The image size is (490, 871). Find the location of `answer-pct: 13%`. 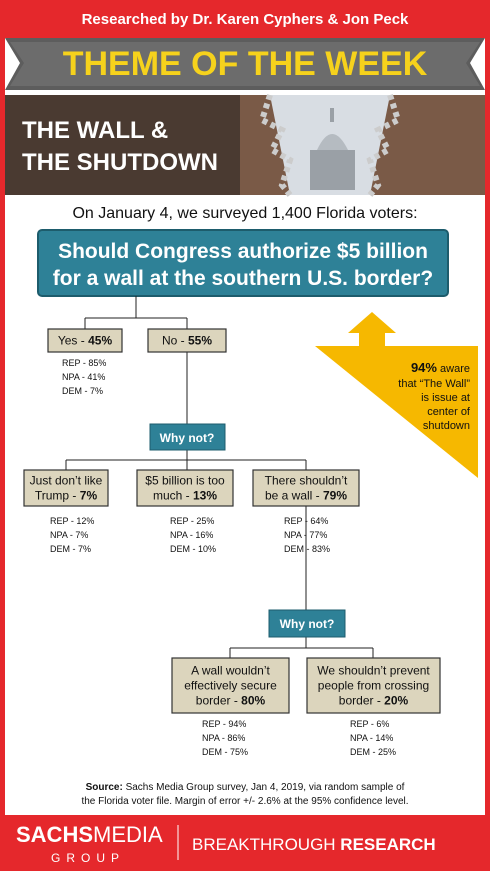

answer-pct: 13% is located at coordinates (205, 496).